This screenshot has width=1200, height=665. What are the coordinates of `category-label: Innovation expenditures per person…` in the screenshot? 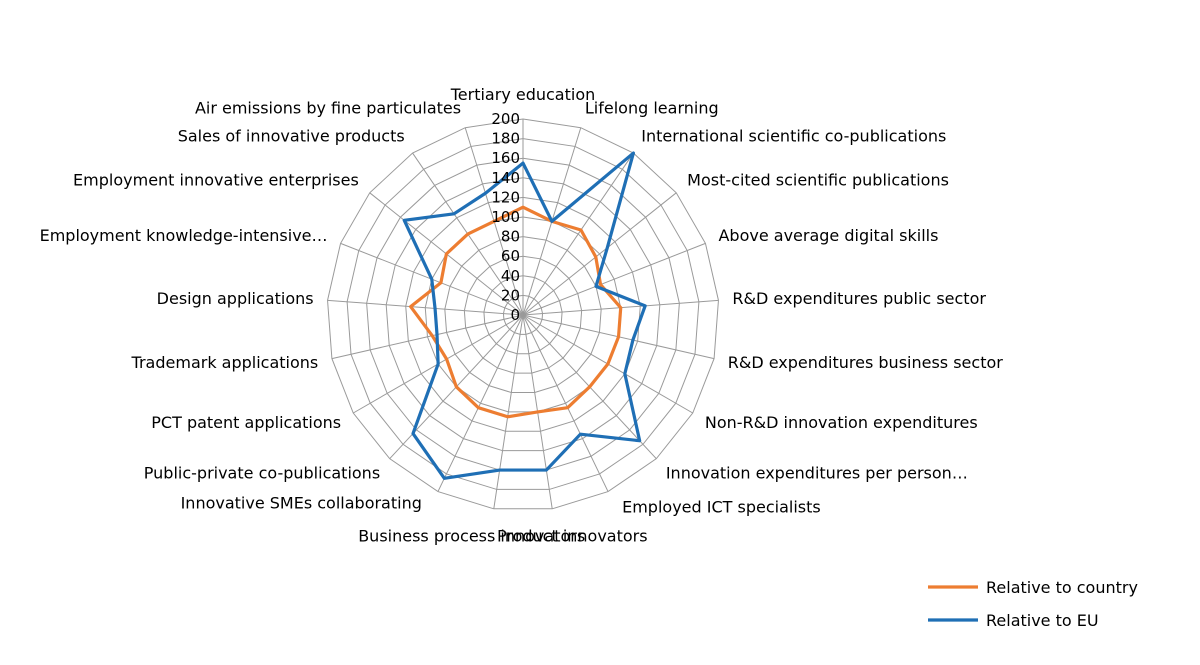 It's located at (817, 472).